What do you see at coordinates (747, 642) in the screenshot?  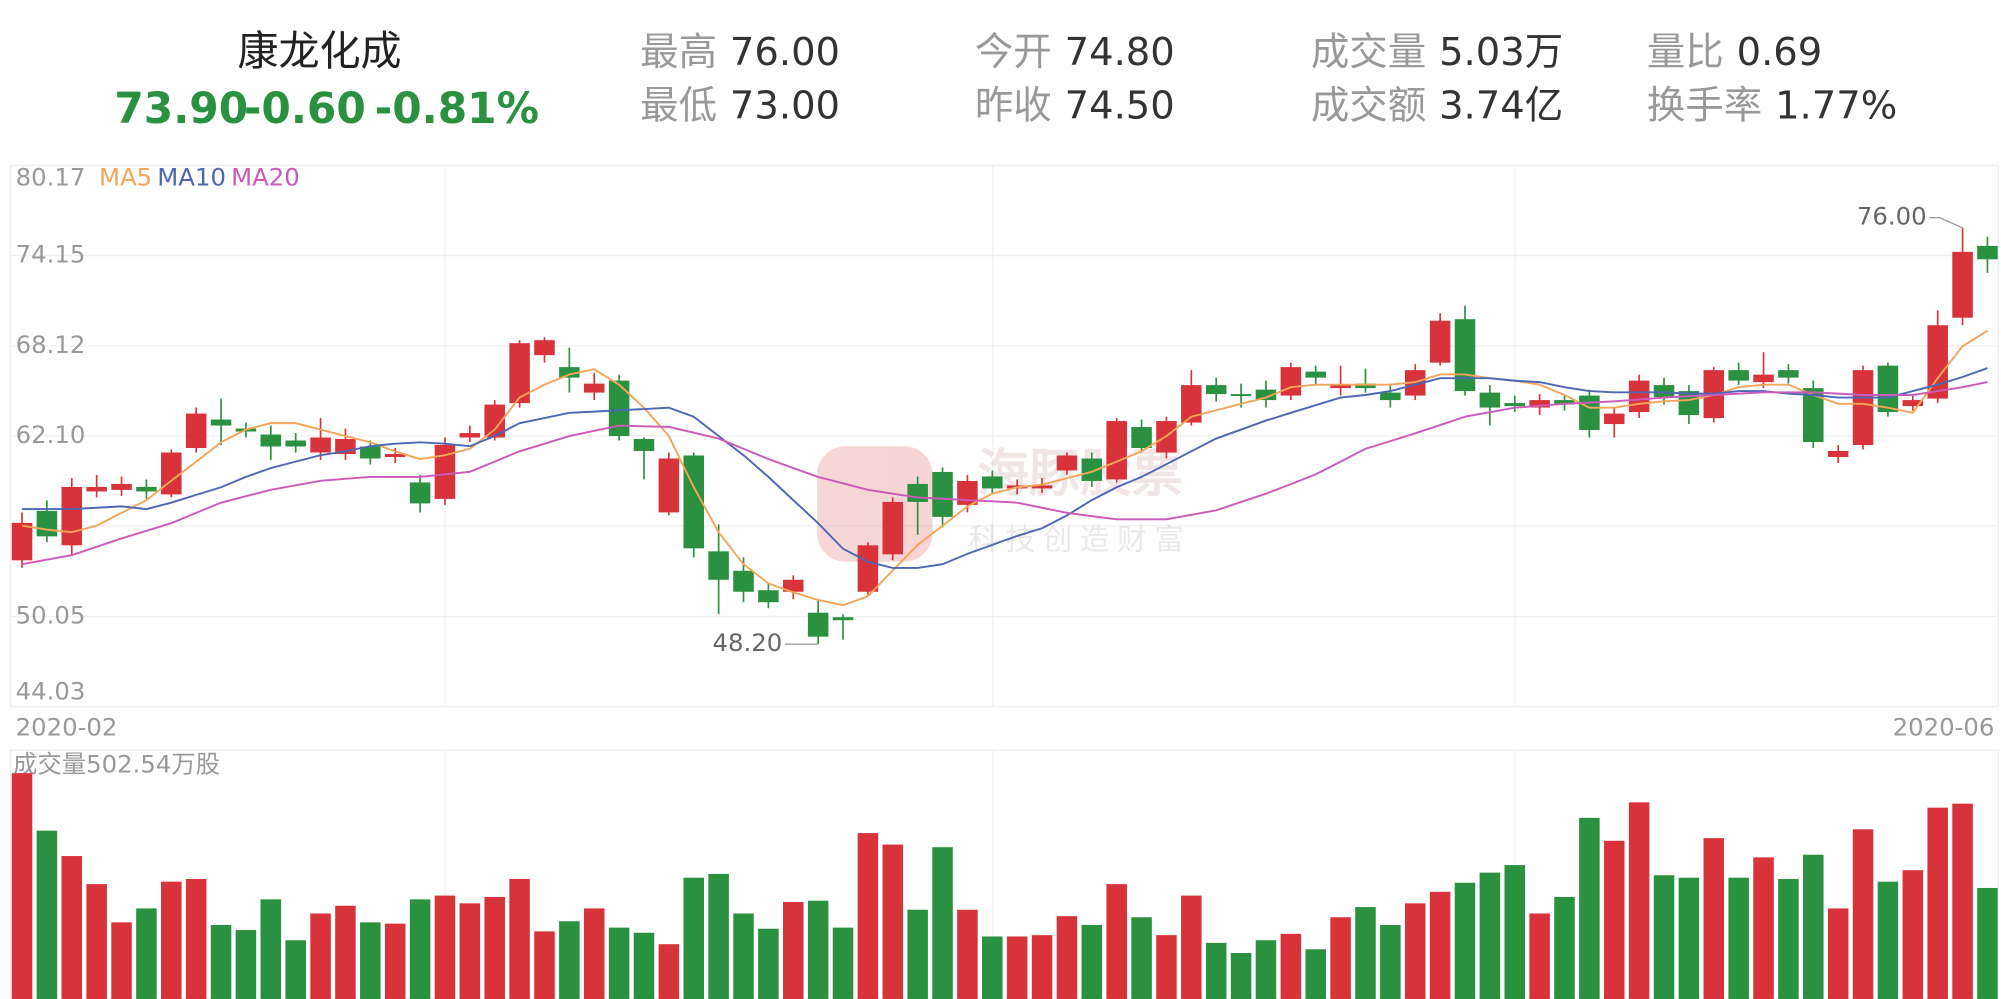 I see `annotation-label: 48.20` at bounding box center [747, 642].